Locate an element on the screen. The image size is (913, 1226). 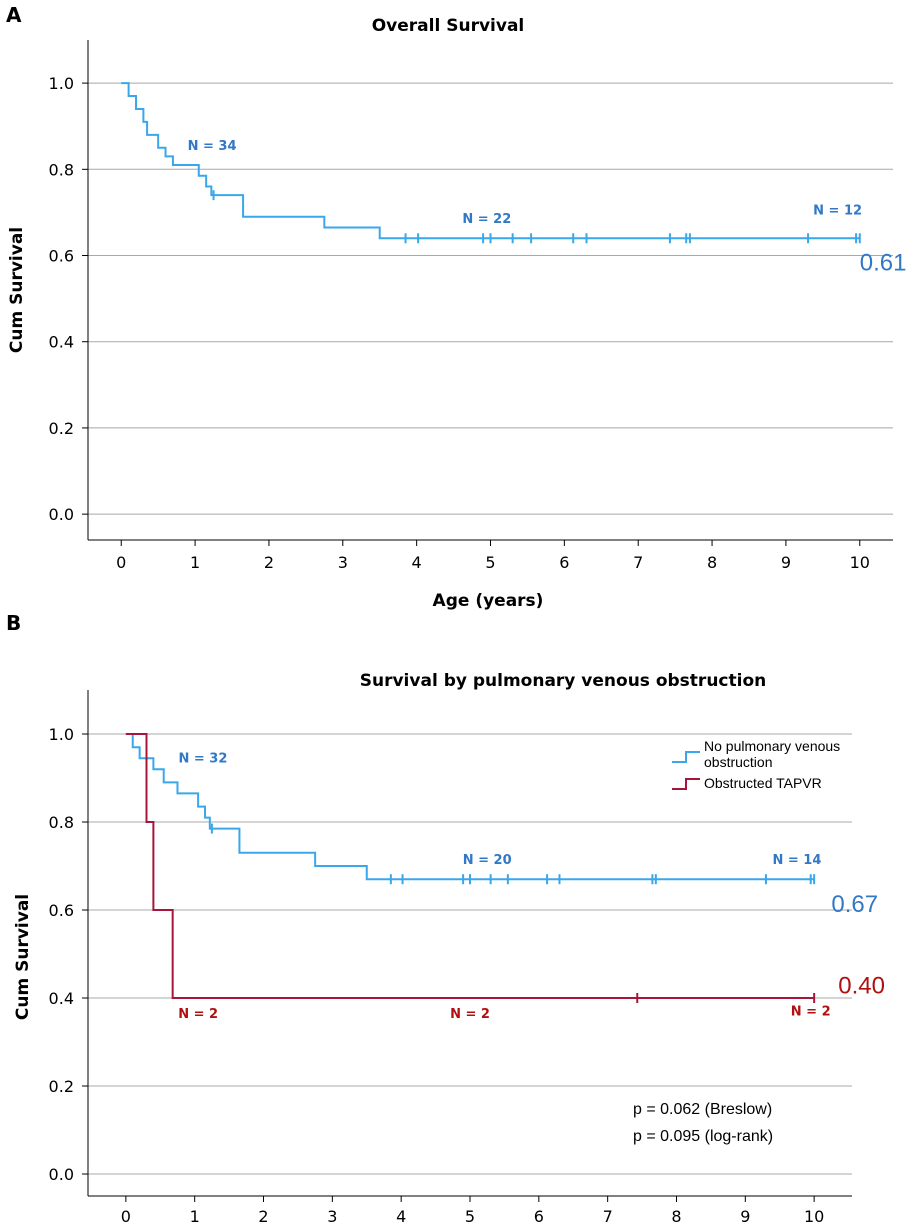
panel-a-x-tick-label: 3 is located at coordinates (343, 562).